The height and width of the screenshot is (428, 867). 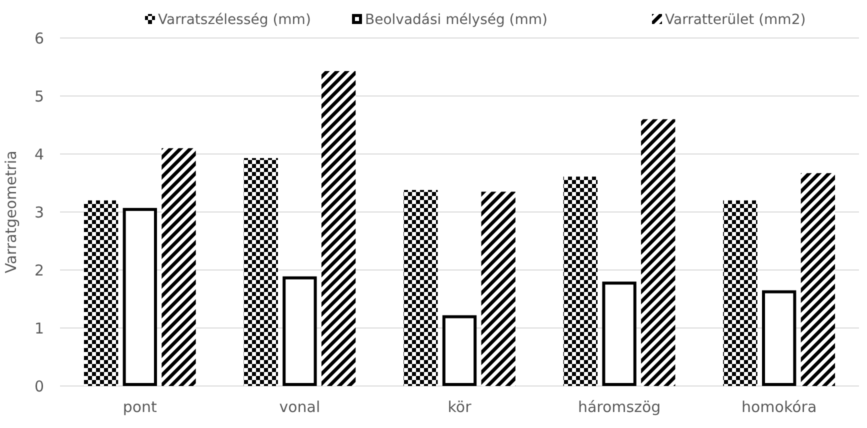 What do you see at coordinates (619, 407) in the screenshot?
I see `x-tick-label: háromszög` at bounding box center [619, 407].